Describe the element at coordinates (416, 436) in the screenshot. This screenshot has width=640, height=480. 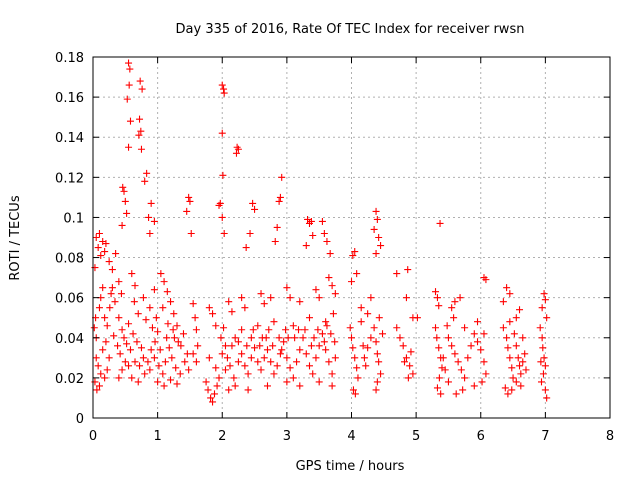
I see `x-tick-label: 5` at that location.